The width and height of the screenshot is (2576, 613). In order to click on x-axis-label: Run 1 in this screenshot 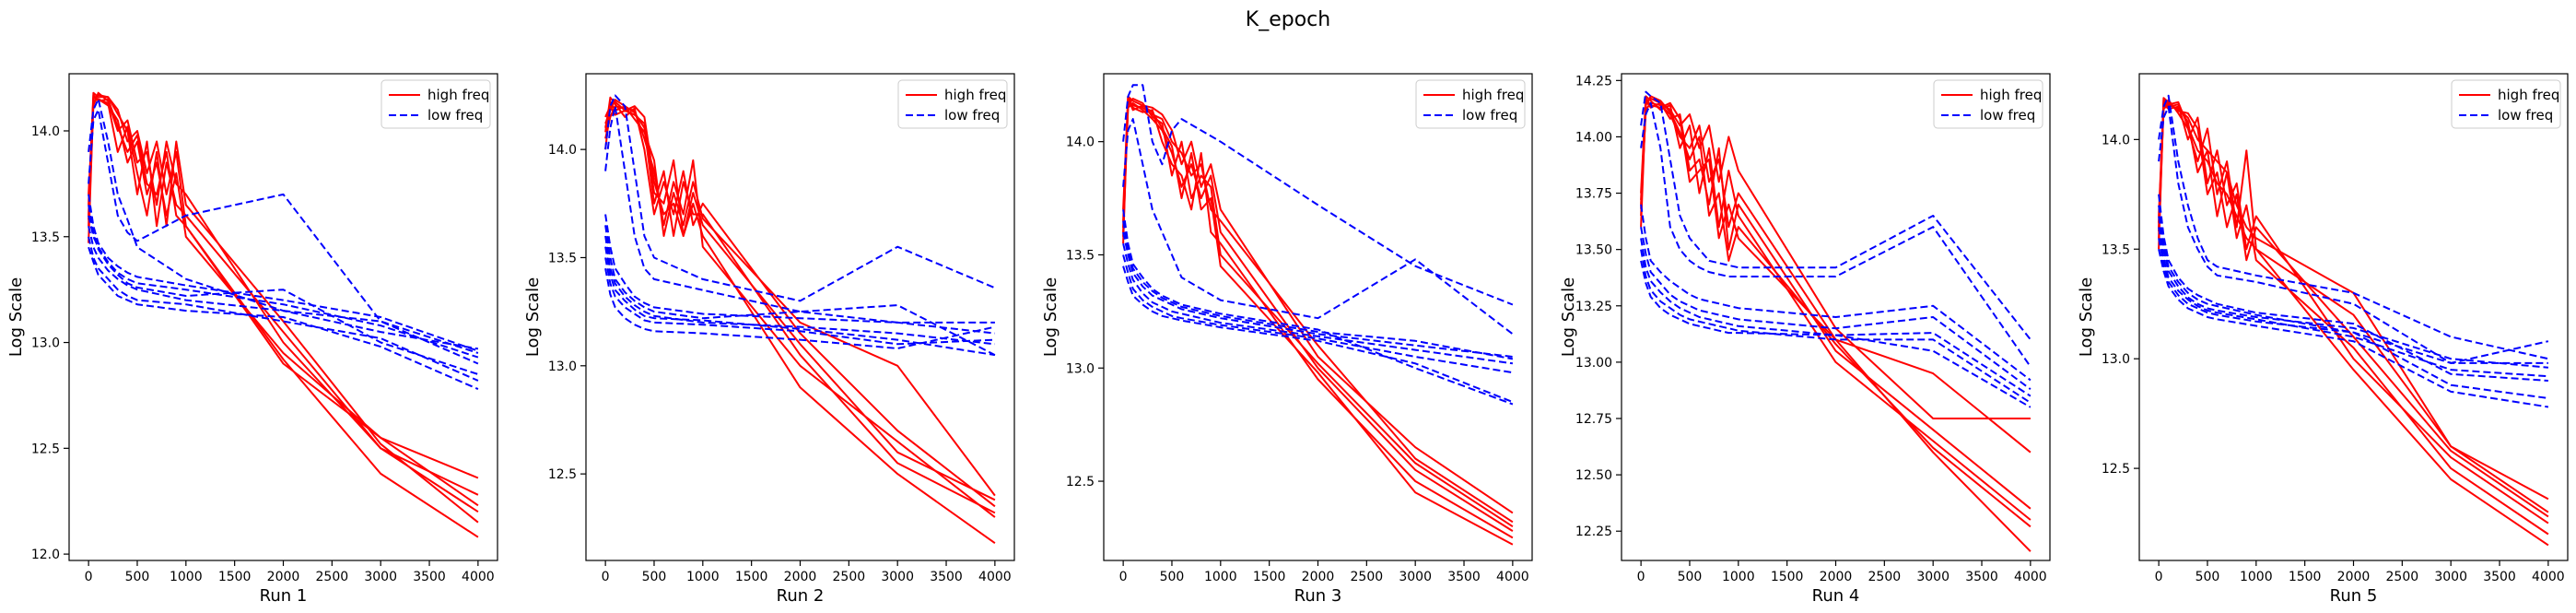, I will do `click(284, 596)`.